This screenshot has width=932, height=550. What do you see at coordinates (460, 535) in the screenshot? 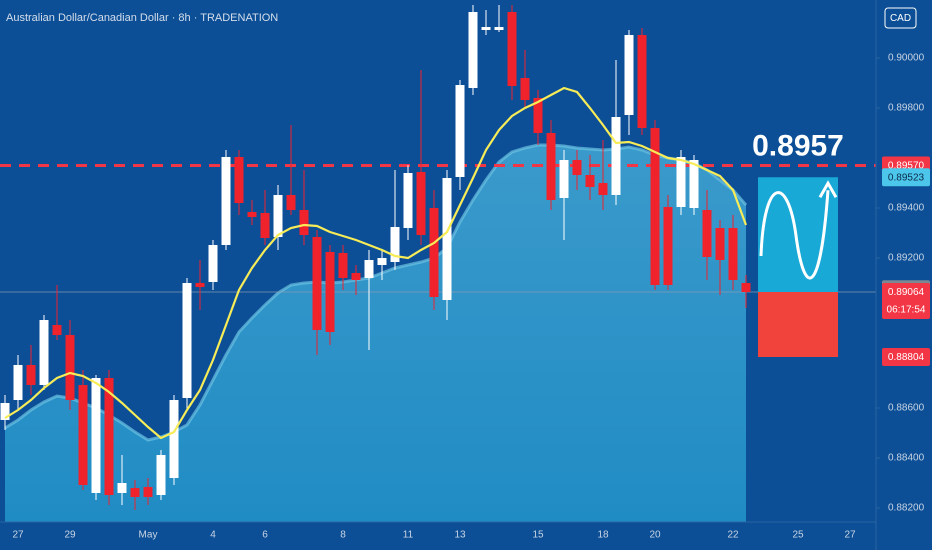
I see `x-tick-label: 13` at bounding box center [460, 535].